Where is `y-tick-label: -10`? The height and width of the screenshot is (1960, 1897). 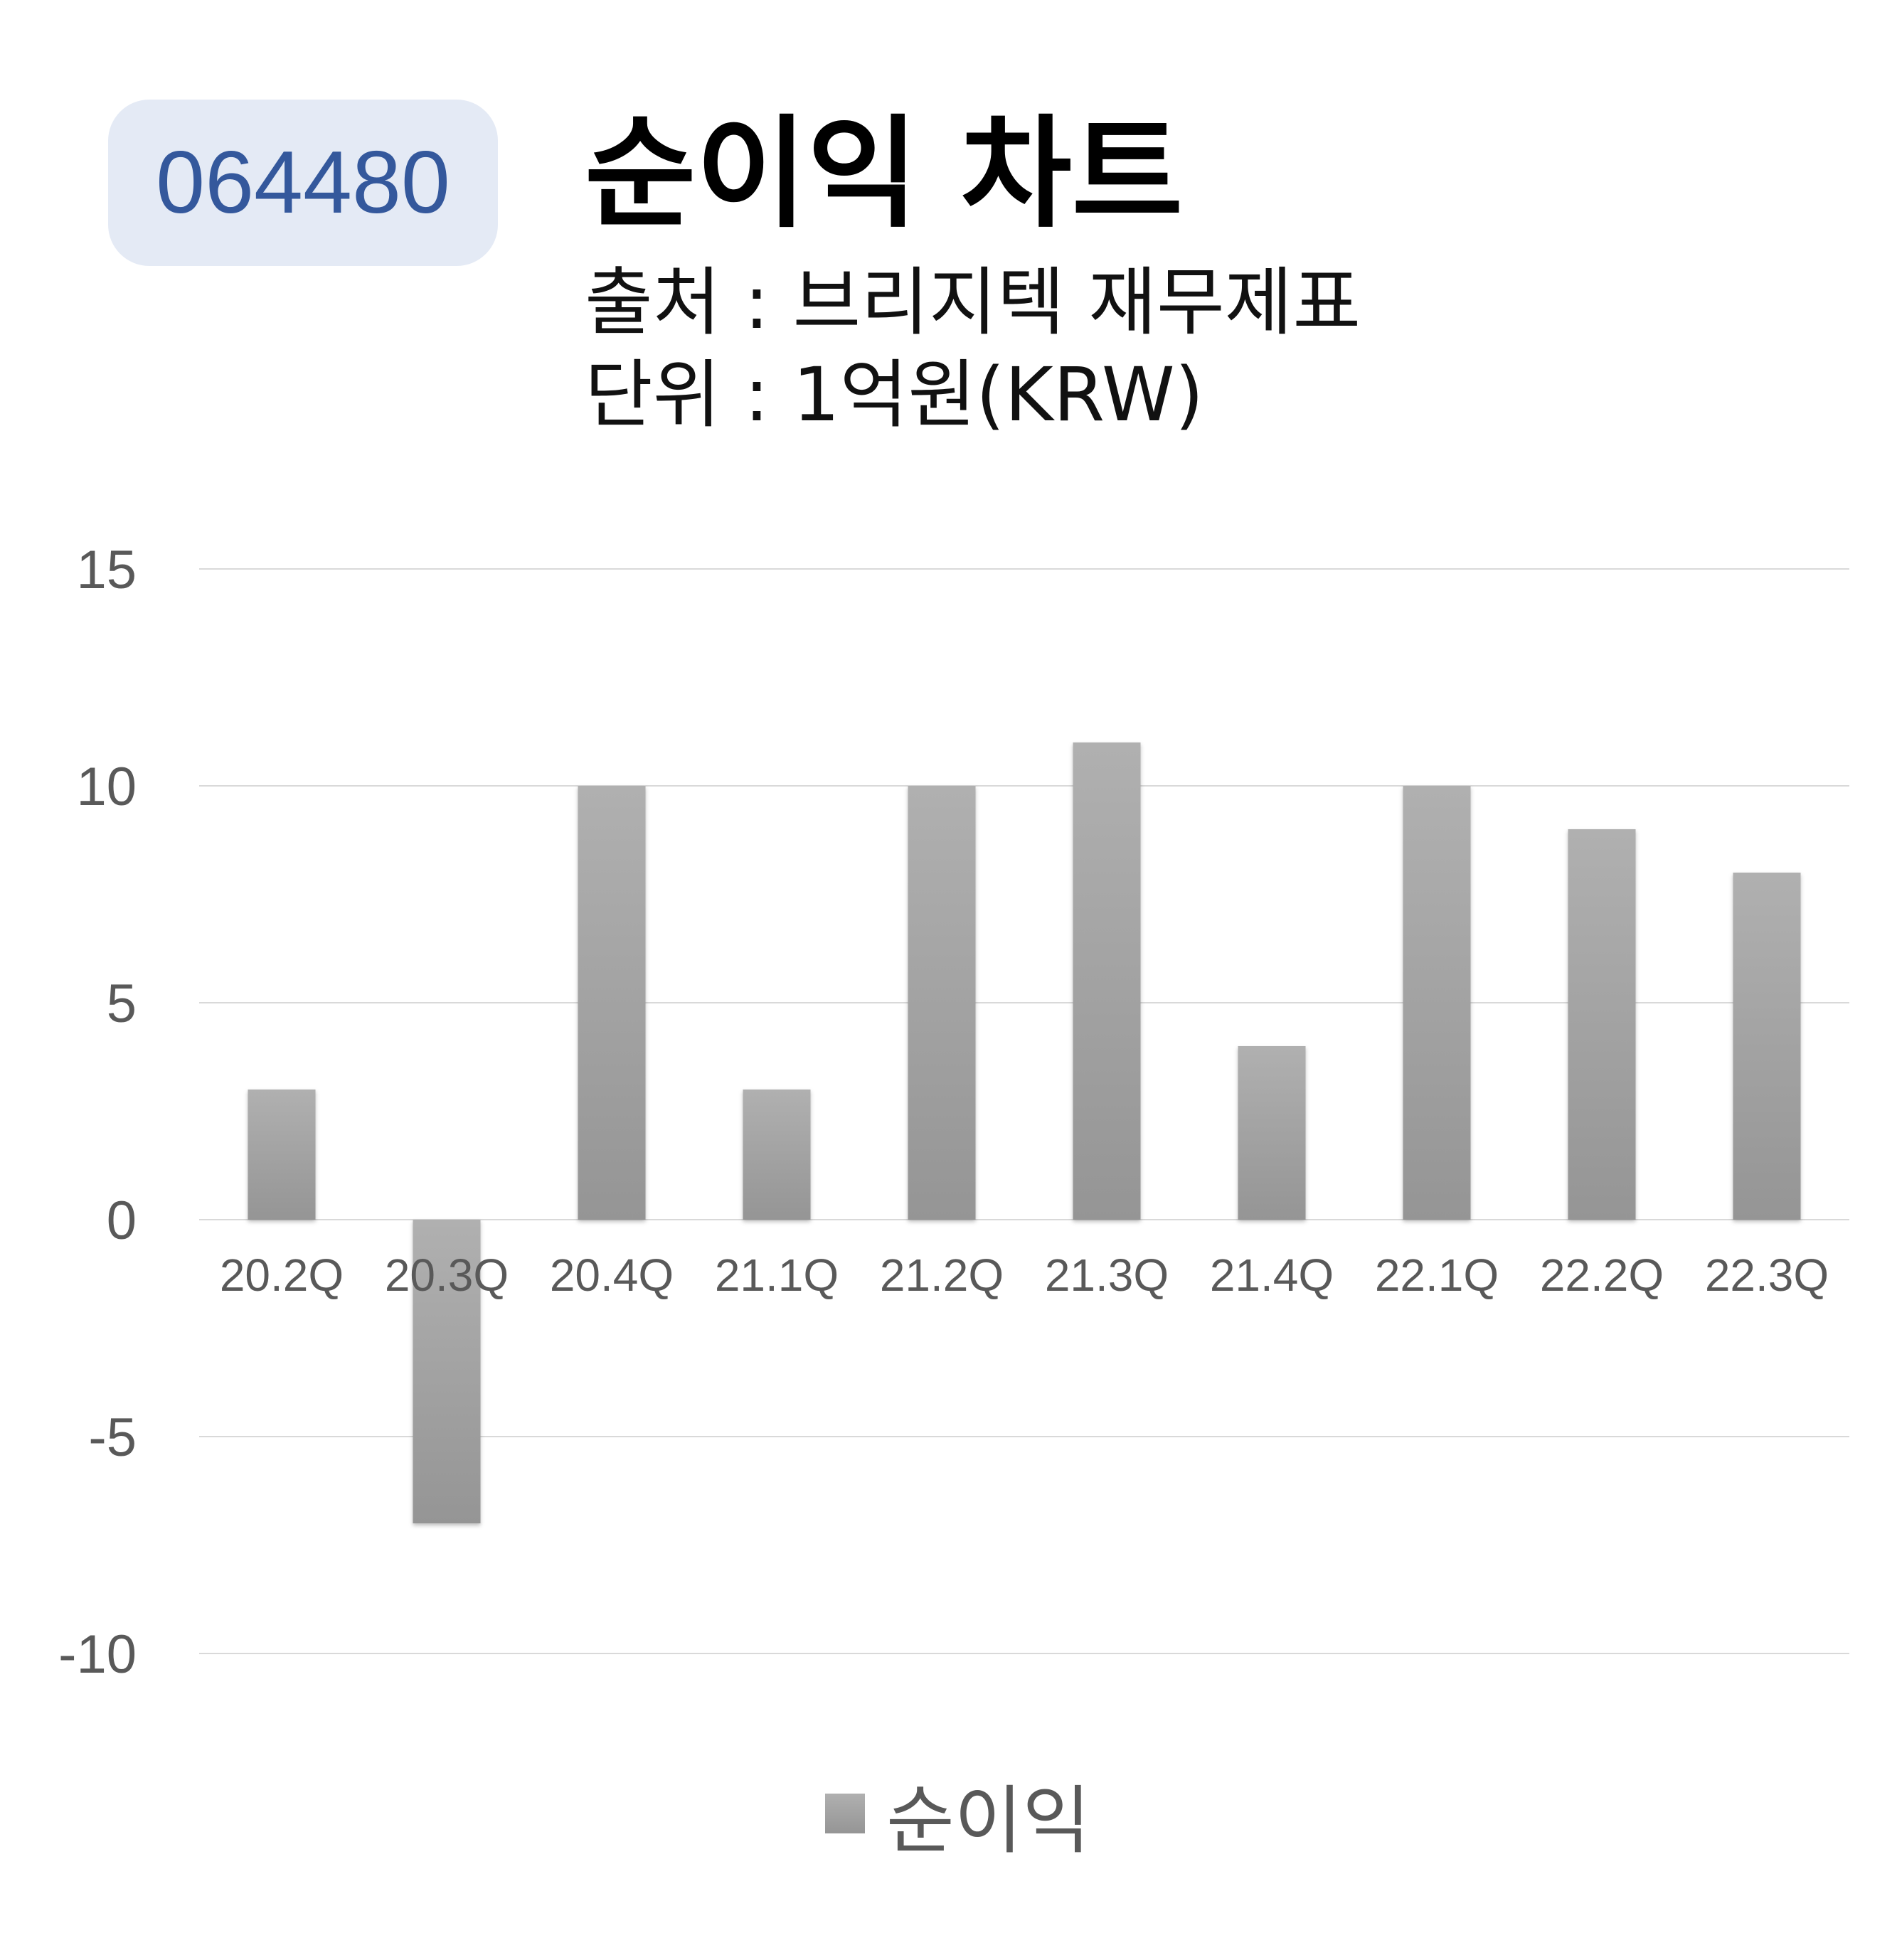 y-tick-label: -10 is located at coordinates (97, 1654).